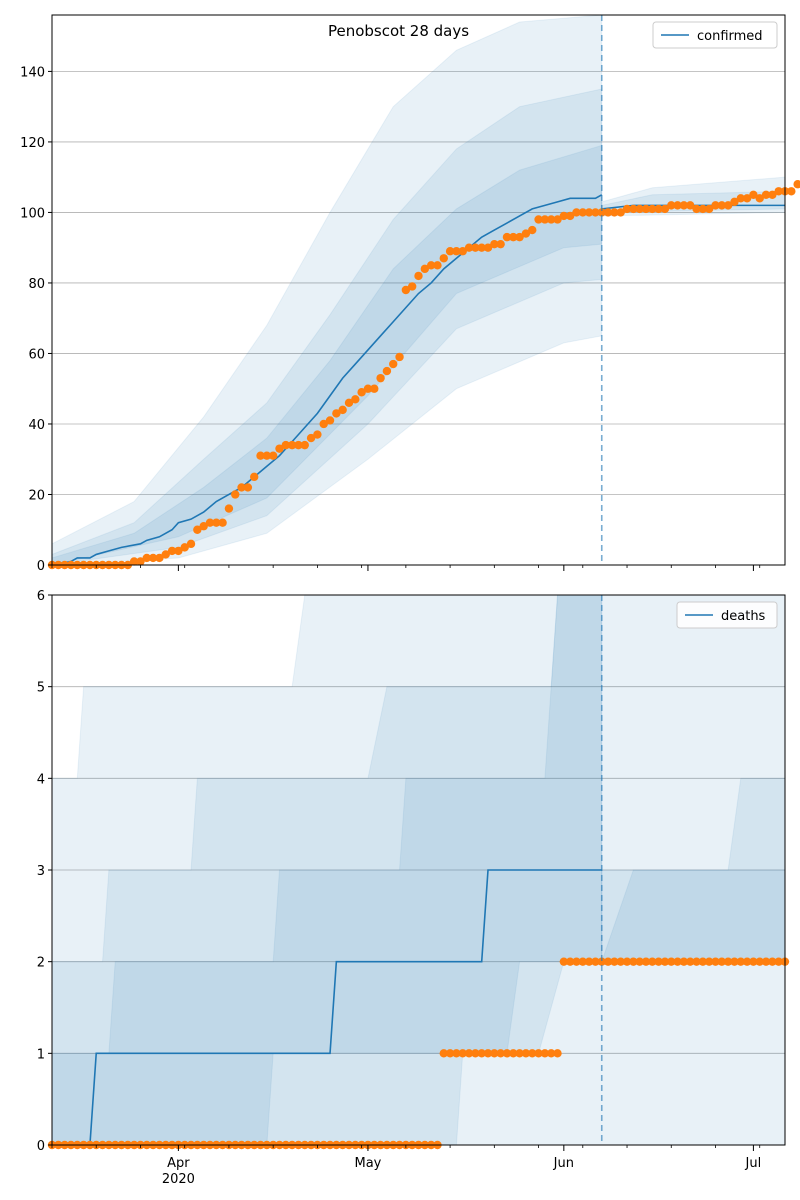 This screenshot has height=1200, width=800. What do you see at coordinates (41, 871) in the screenshot?
I see `y-tick-label: 3` at bounding box center [41, 871].